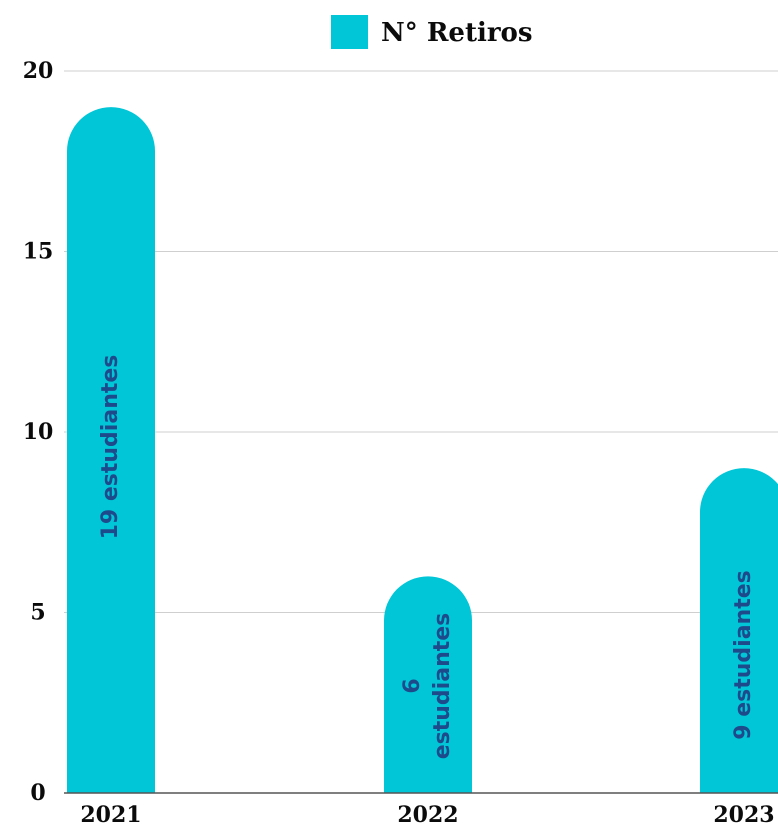 The width and height of the screenshot is (778, 829). Describe the element at coordinates (37, 793) in the screenshot. I see `y-tick-label: 0` at that location.